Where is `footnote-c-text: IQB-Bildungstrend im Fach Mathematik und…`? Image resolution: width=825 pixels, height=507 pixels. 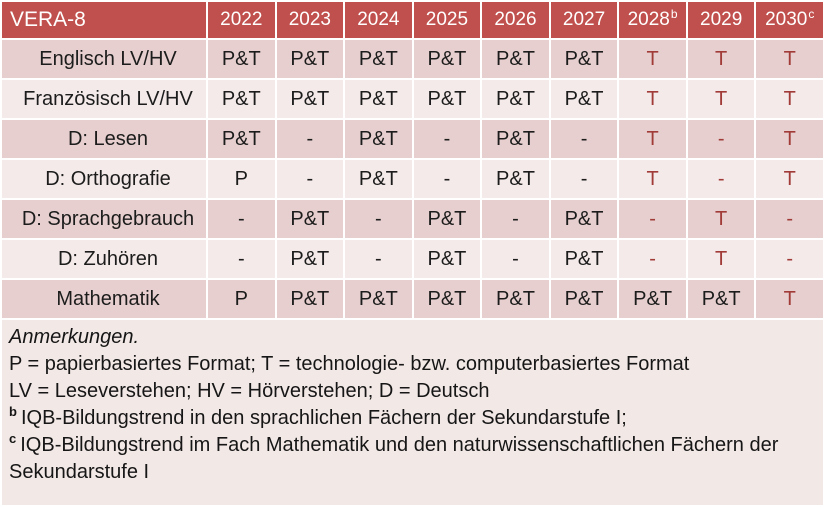
footnote-c-text: IQB-Bildungstrend im Fach Mathematik und… is located at coordinates (394, 458).